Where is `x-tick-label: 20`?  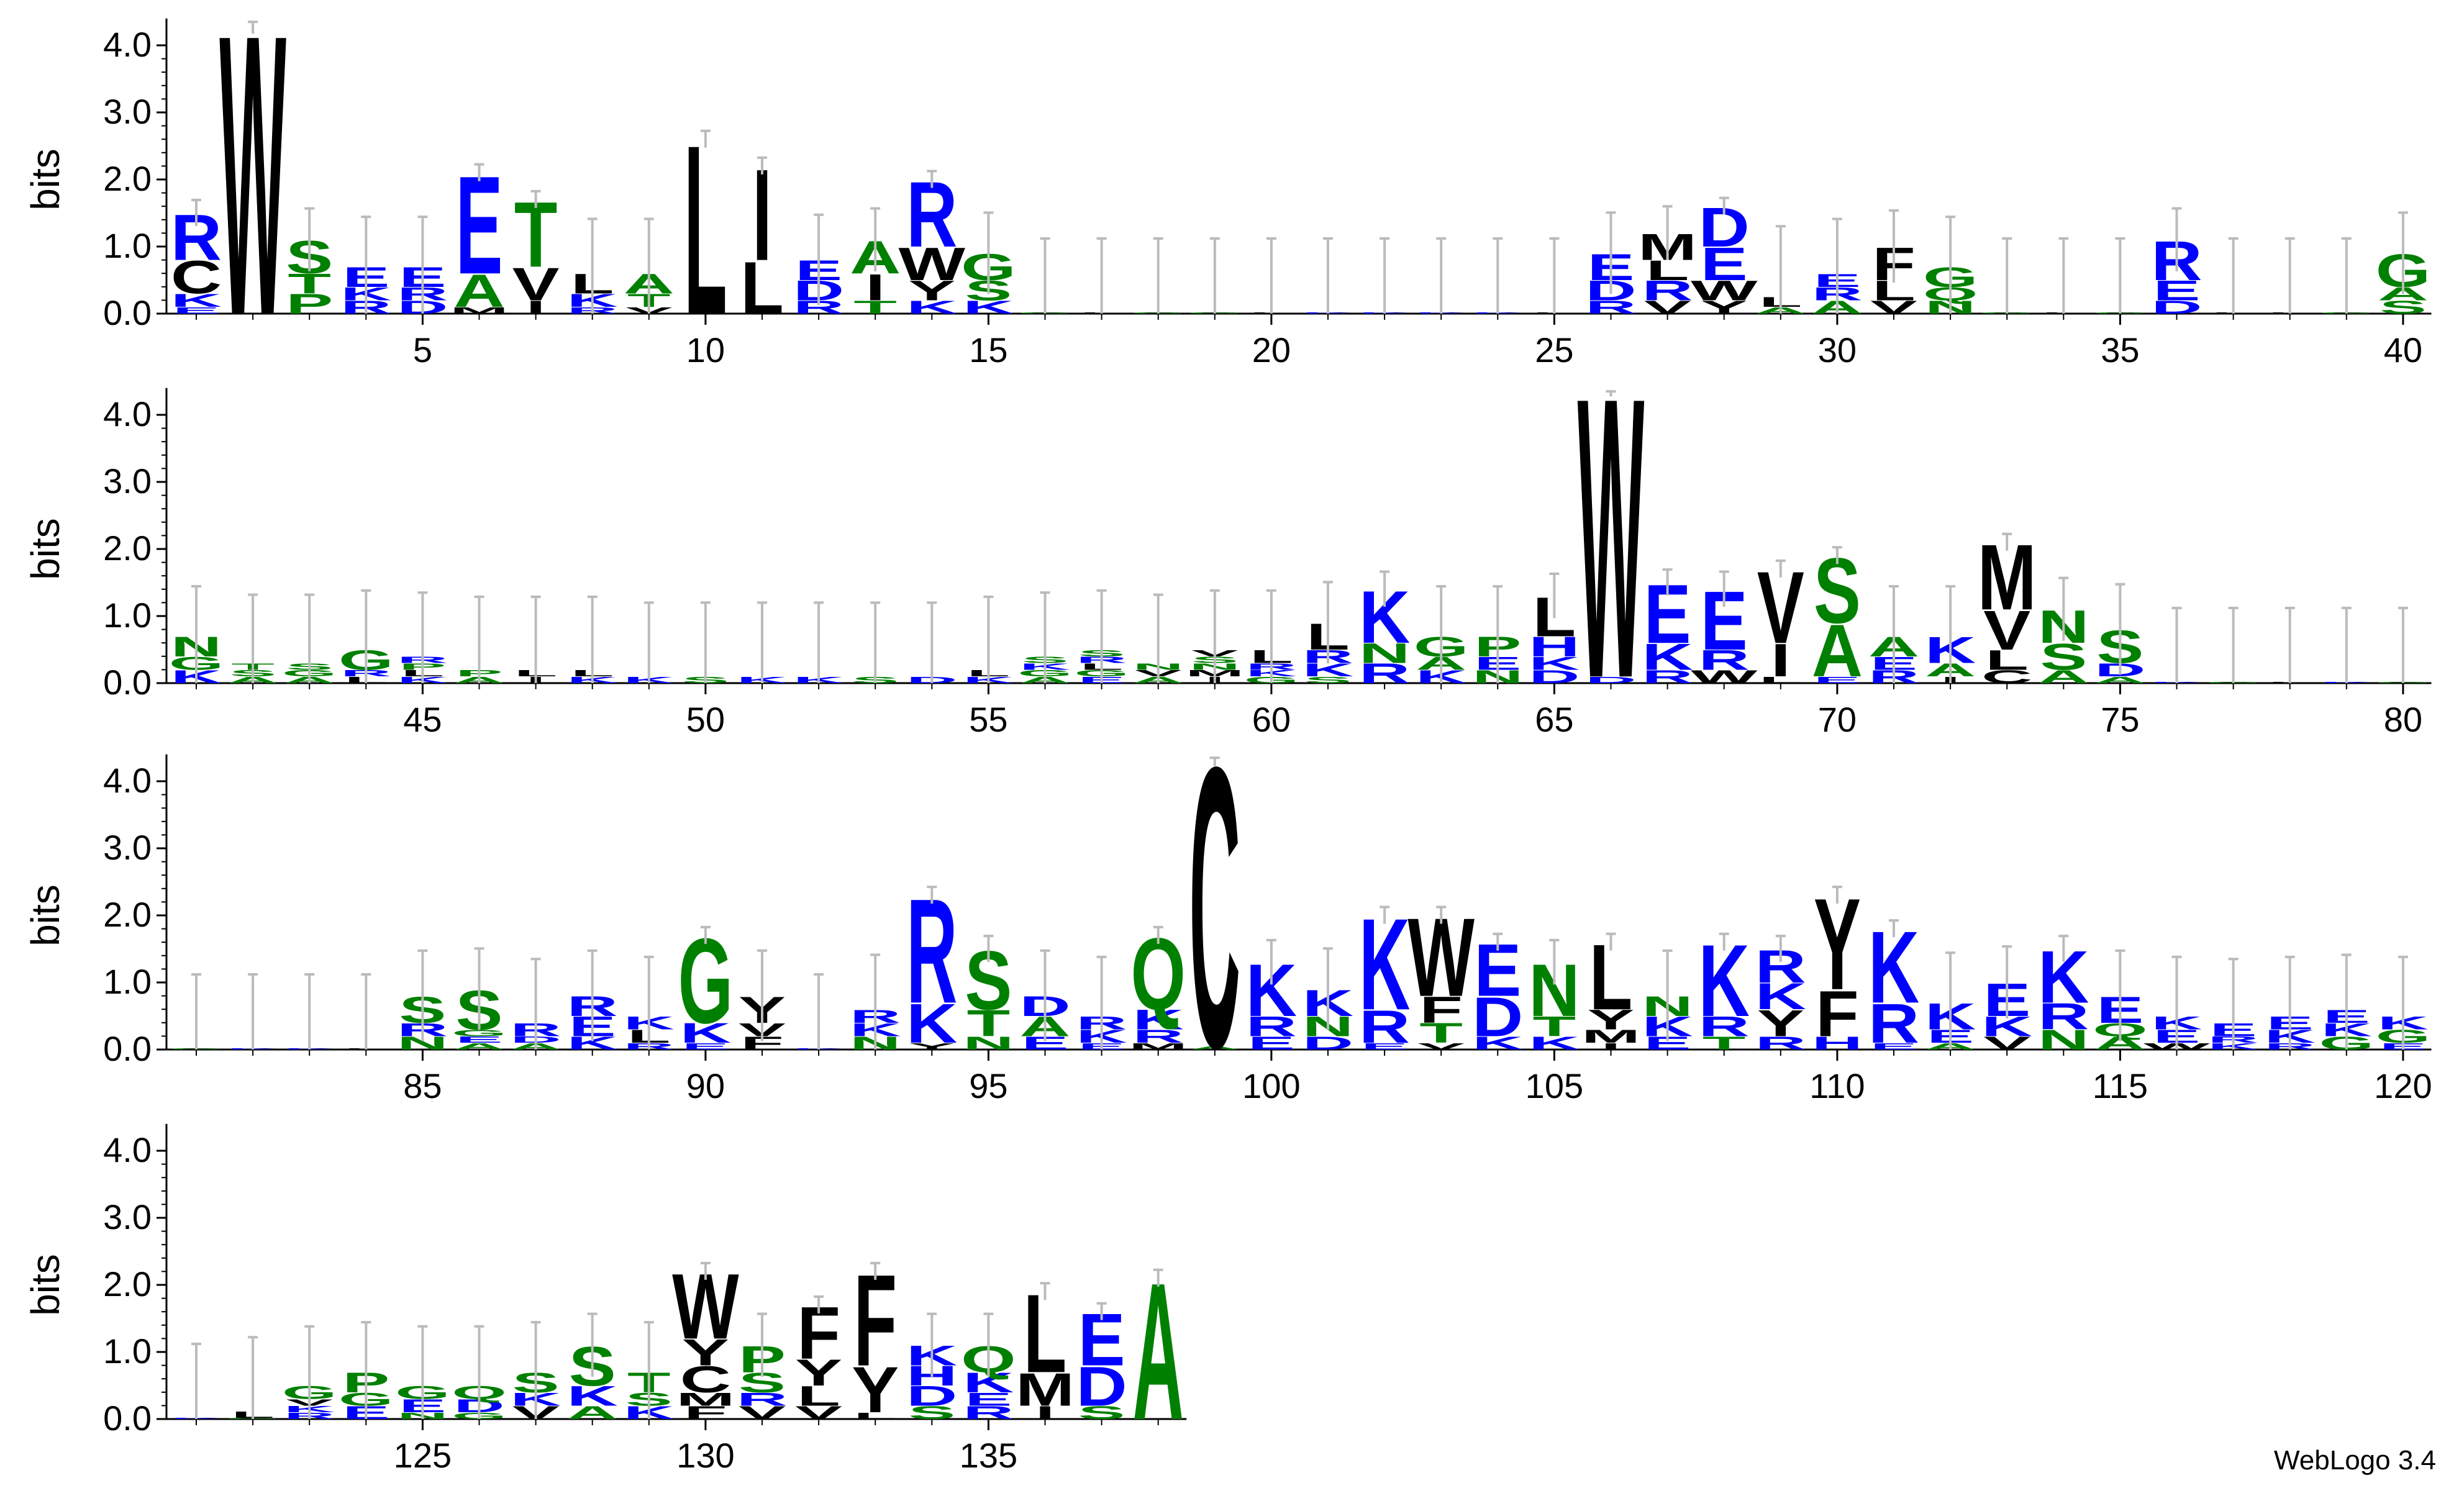 x-tick-label: 20 is located at coordinates (1271, 350).